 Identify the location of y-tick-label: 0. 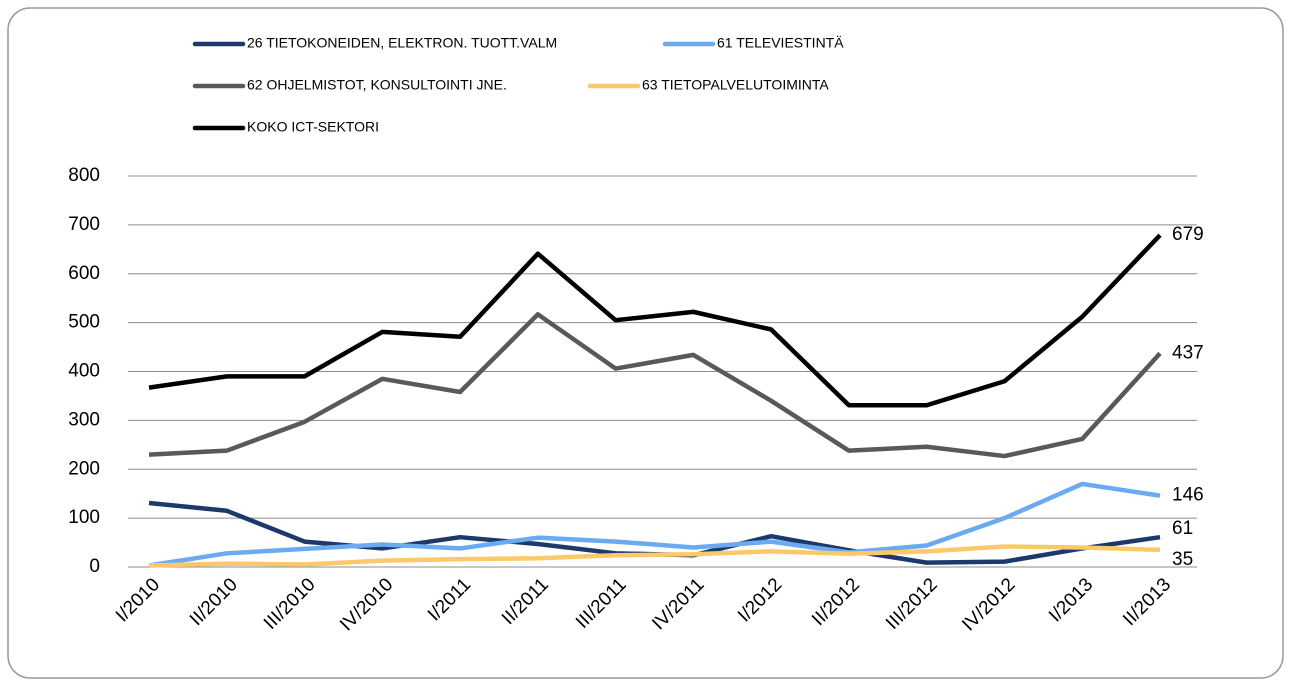
(94, 566).